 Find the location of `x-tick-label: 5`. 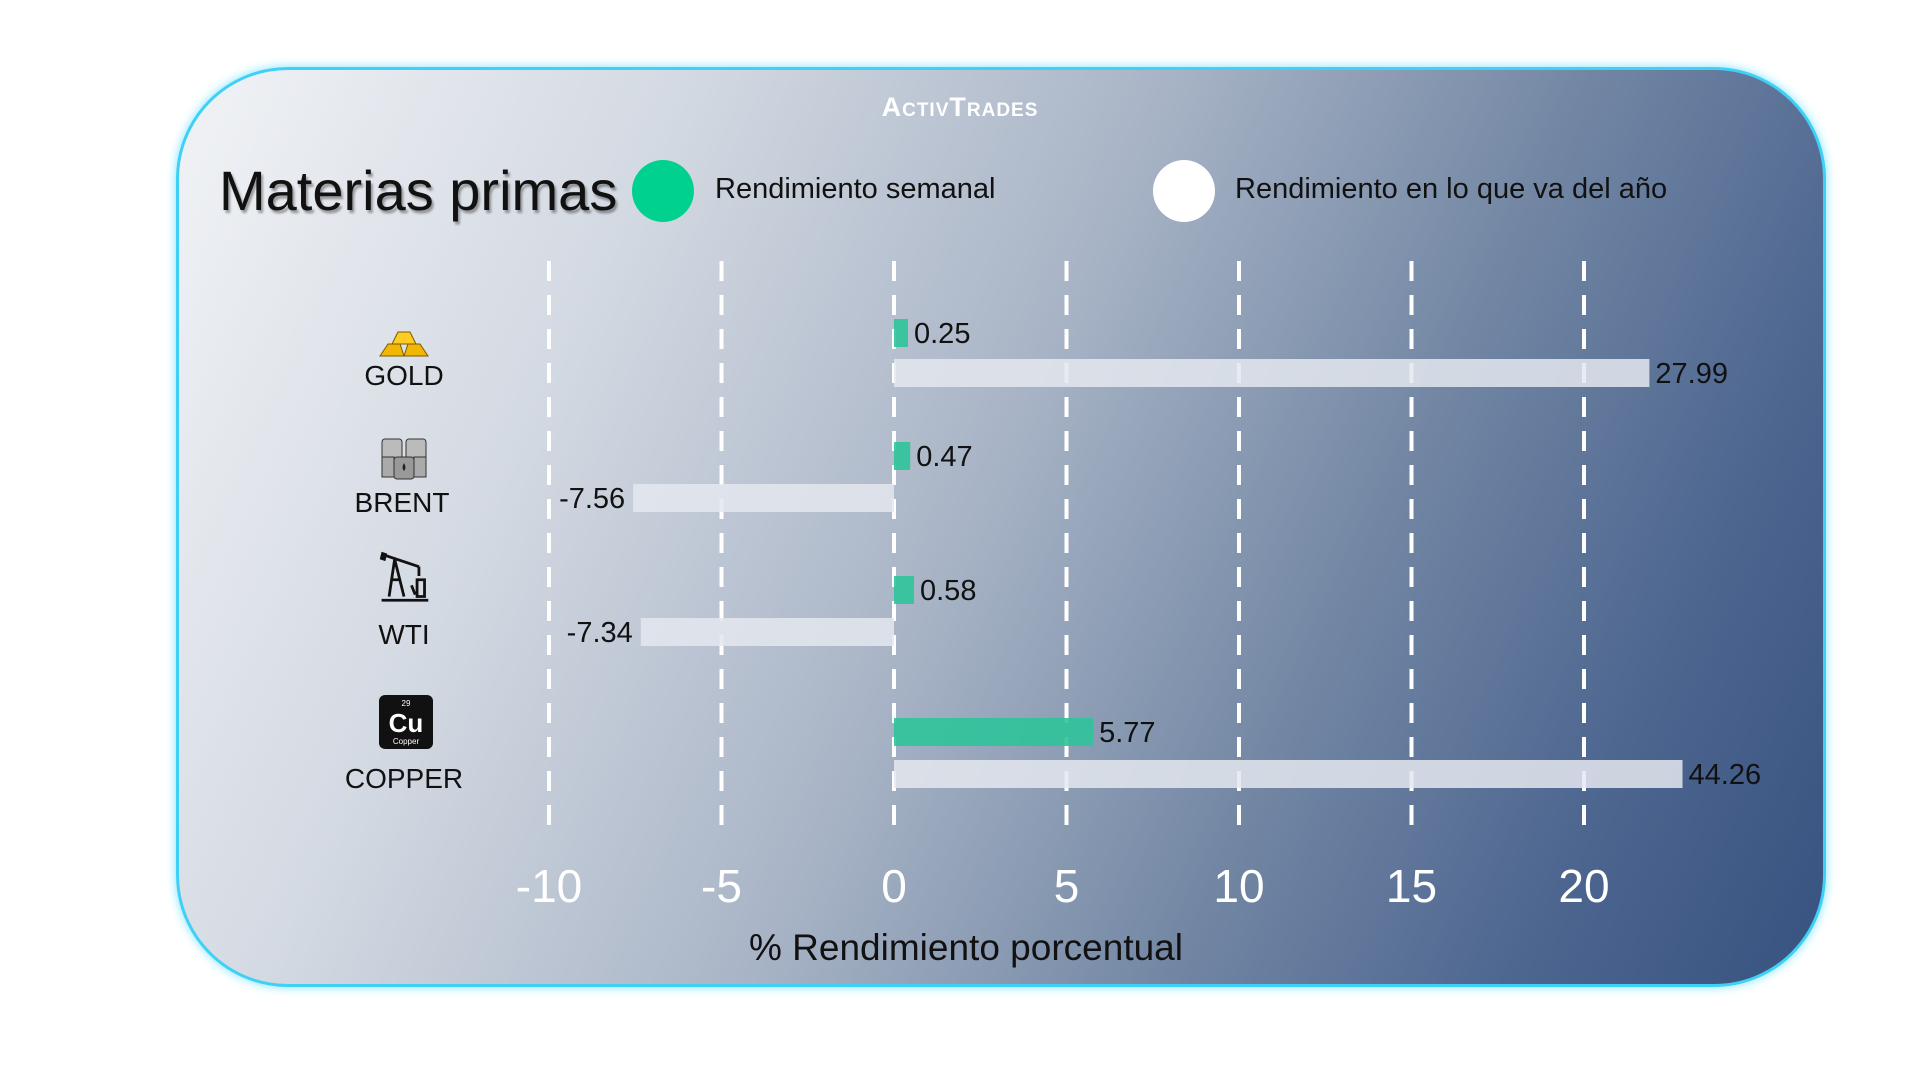

x-tick-label: 5 is located at coordinates (1067, 886).